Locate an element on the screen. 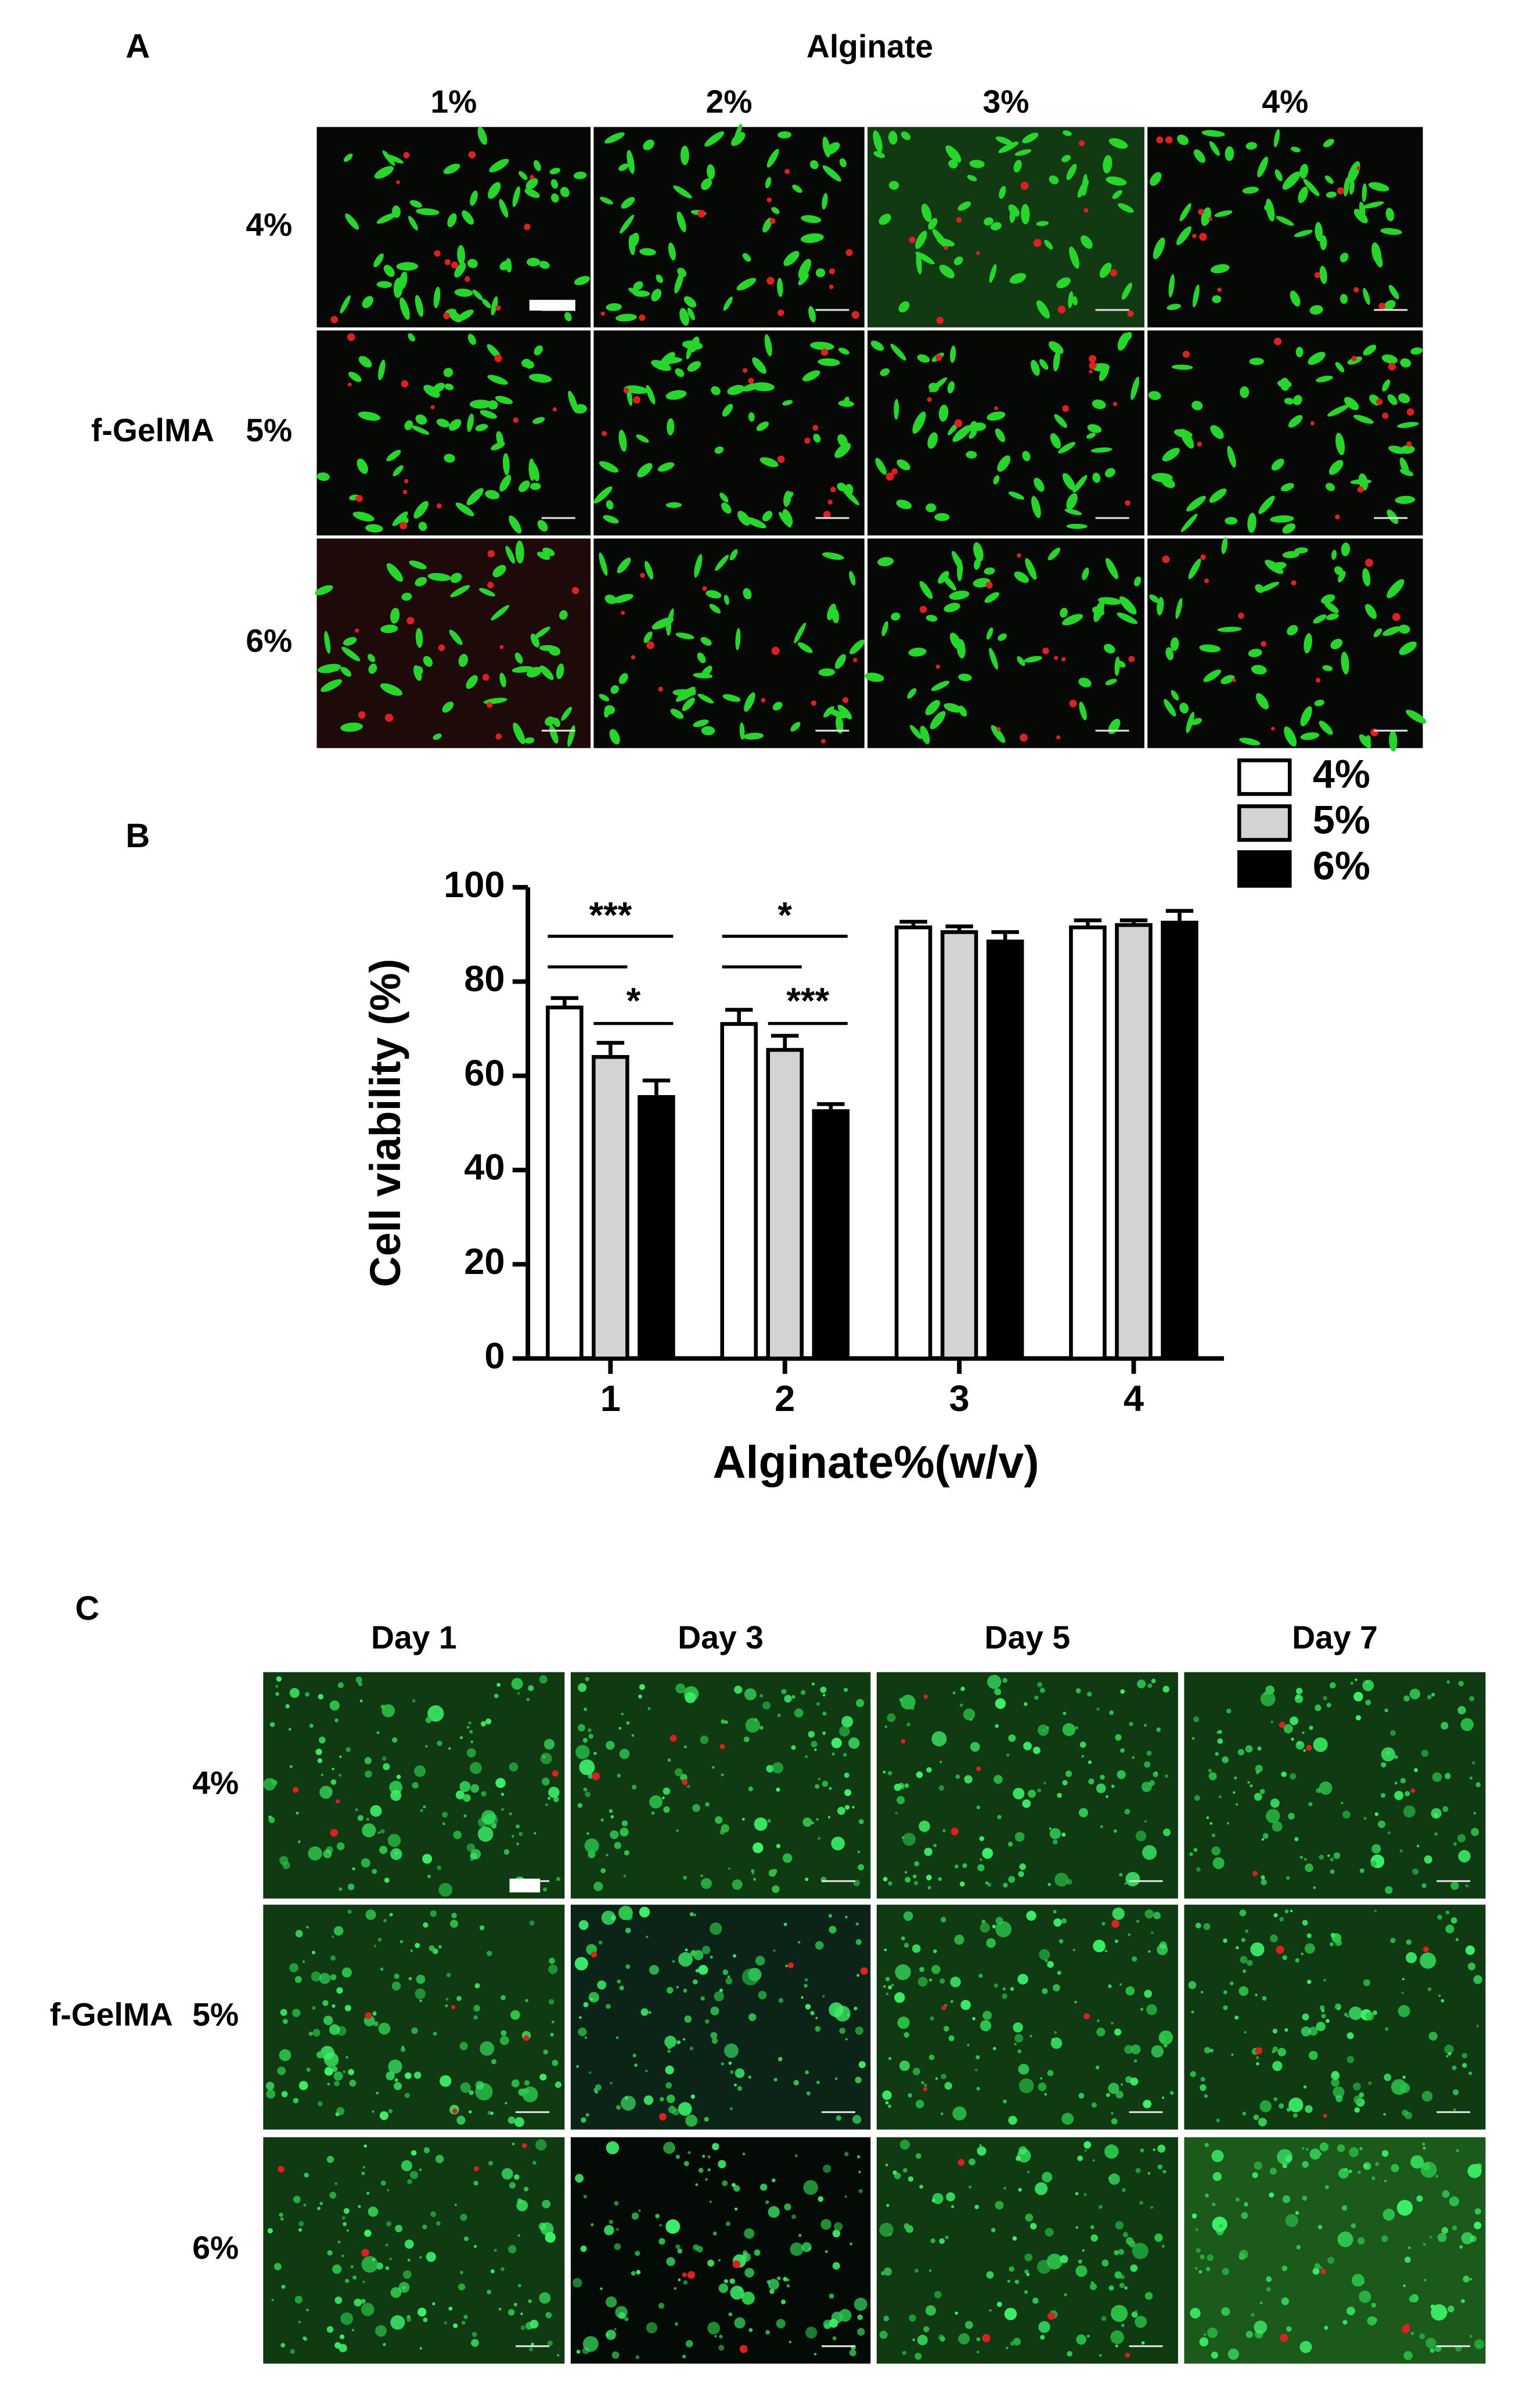  panel-label: A is located at coordinates (138, 47).